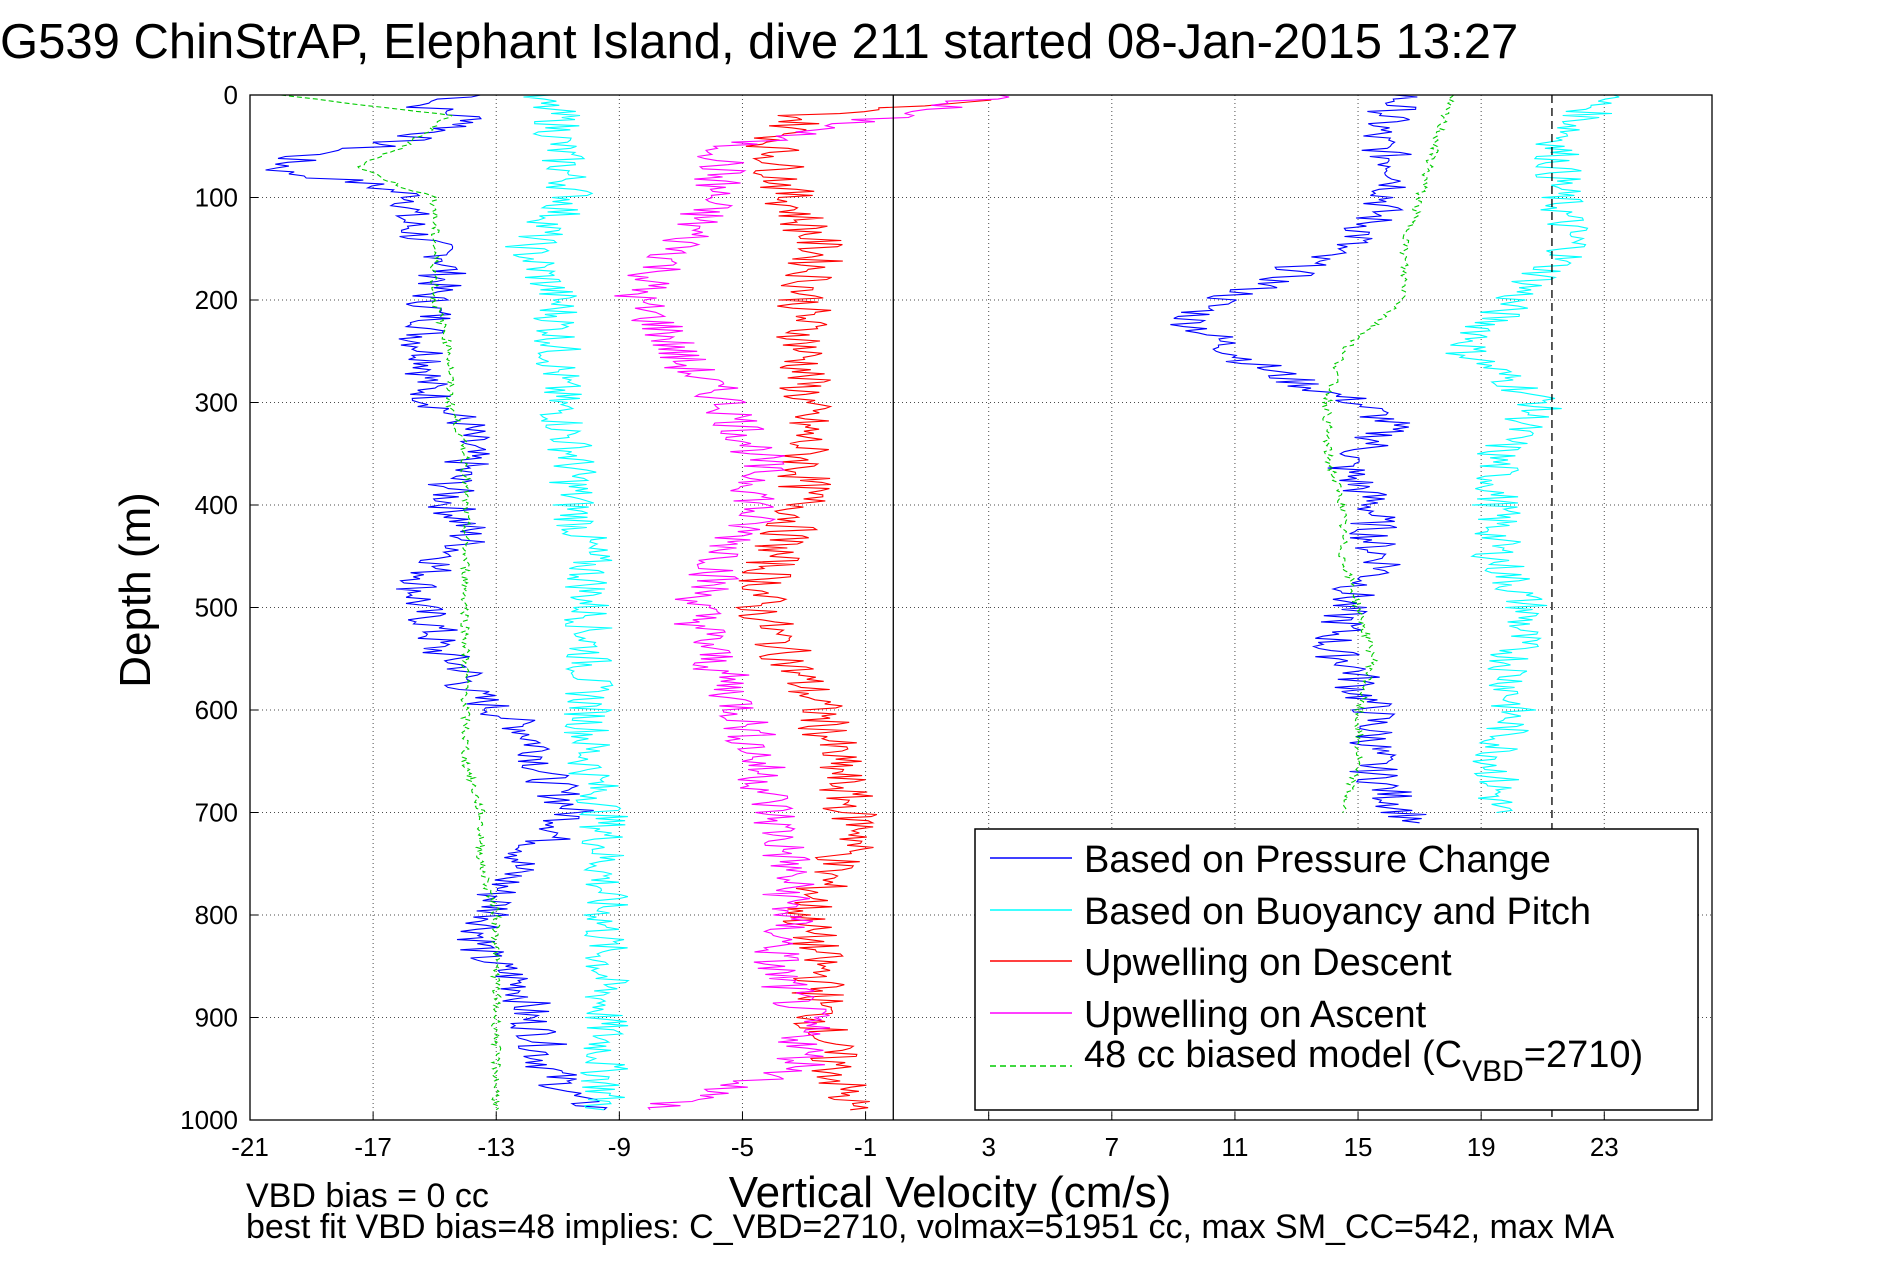 This screenshot has height=1262, width=1891. What do you see at coordinates (1268, 963) in the screenshot?
I see `legend-label-upwelling-descent: Upwelling on Descent` at bounding box center [1268, 963].